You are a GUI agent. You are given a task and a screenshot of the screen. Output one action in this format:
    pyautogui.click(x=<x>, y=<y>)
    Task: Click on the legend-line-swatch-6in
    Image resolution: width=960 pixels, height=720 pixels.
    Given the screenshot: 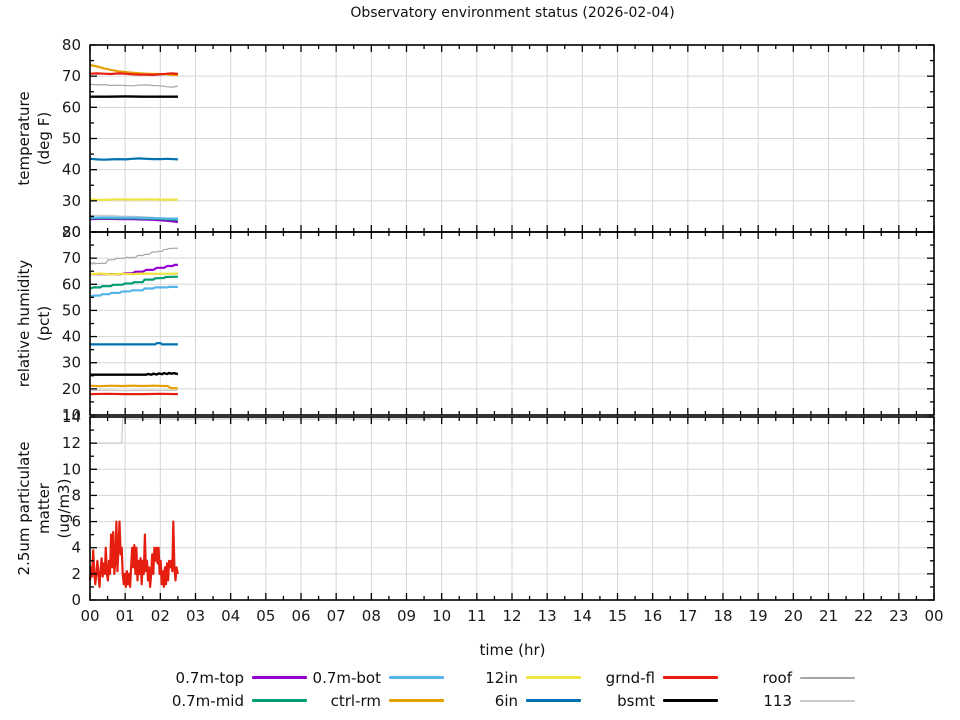 What is the action you would take?
    pyautogui.click(x=553, y=700)
    